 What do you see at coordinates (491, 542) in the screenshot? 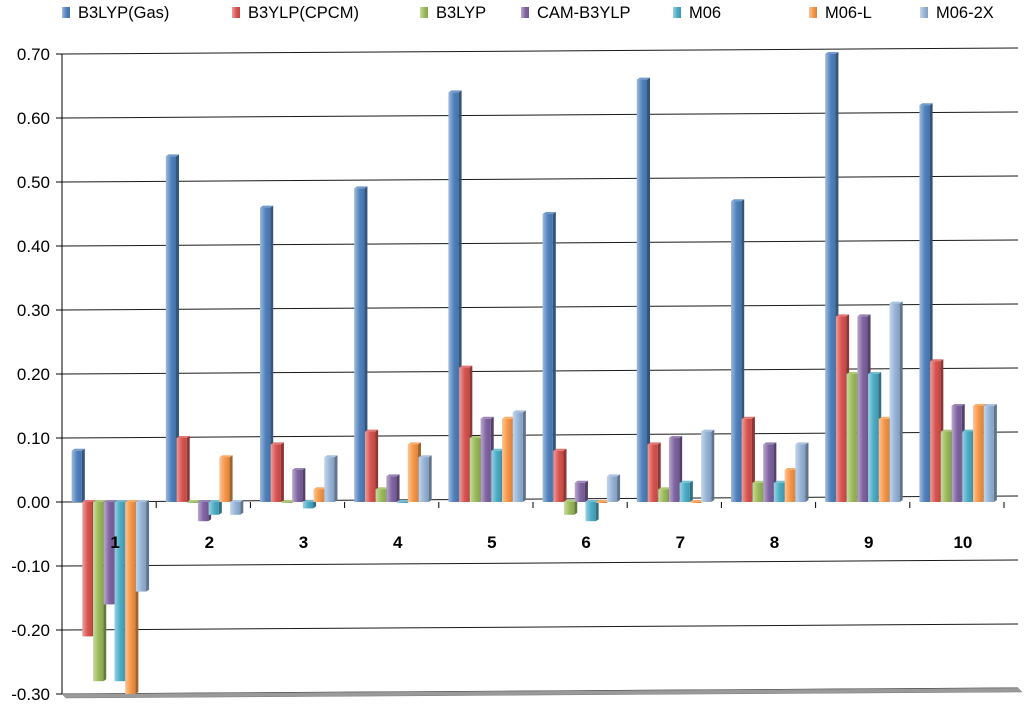
I see `x-tick-label: 5` at bounding box center [491, 542].